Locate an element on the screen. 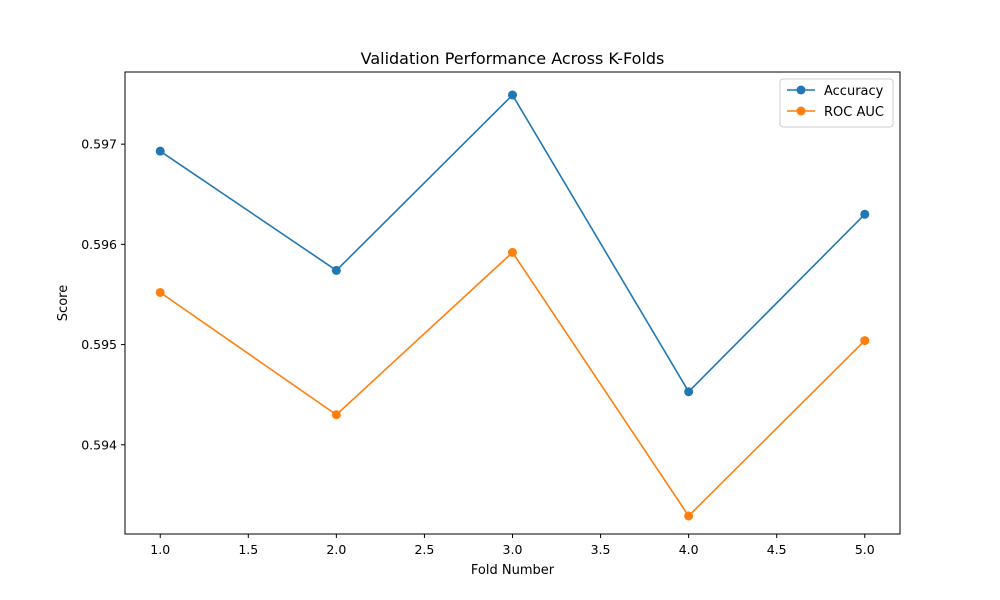  legend-marker-roc-auc is located at coordinates (801, 111).